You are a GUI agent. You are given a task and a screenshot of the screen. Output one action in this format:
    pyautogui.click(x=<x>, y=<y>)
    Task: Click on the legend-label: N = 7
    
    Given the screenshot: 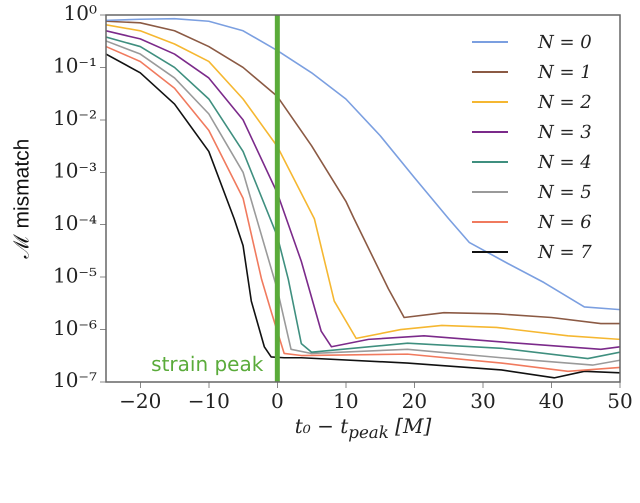 What is the action you would take?
    pyautogui.click(x=565, y=252)
    